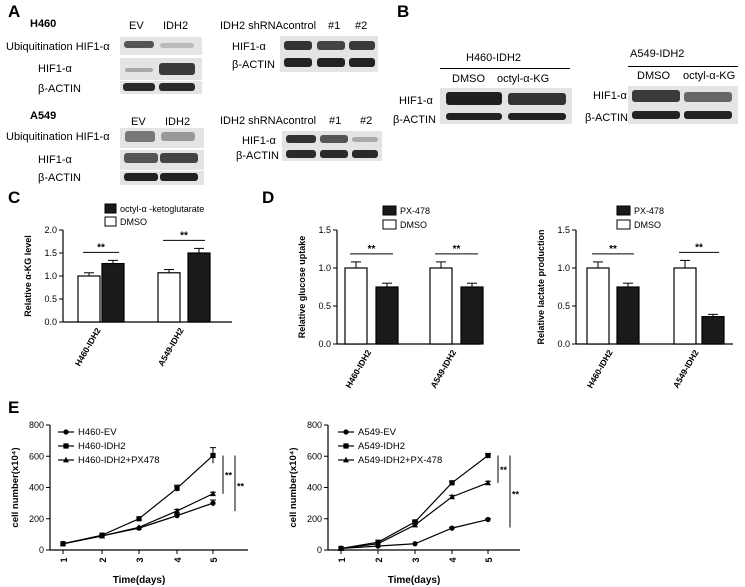 The image size is (745, 587). What do you see at coordinates (649, 211) in the screenshot?
I see `legend-label: PX-478` at bounding box center [649, 211].